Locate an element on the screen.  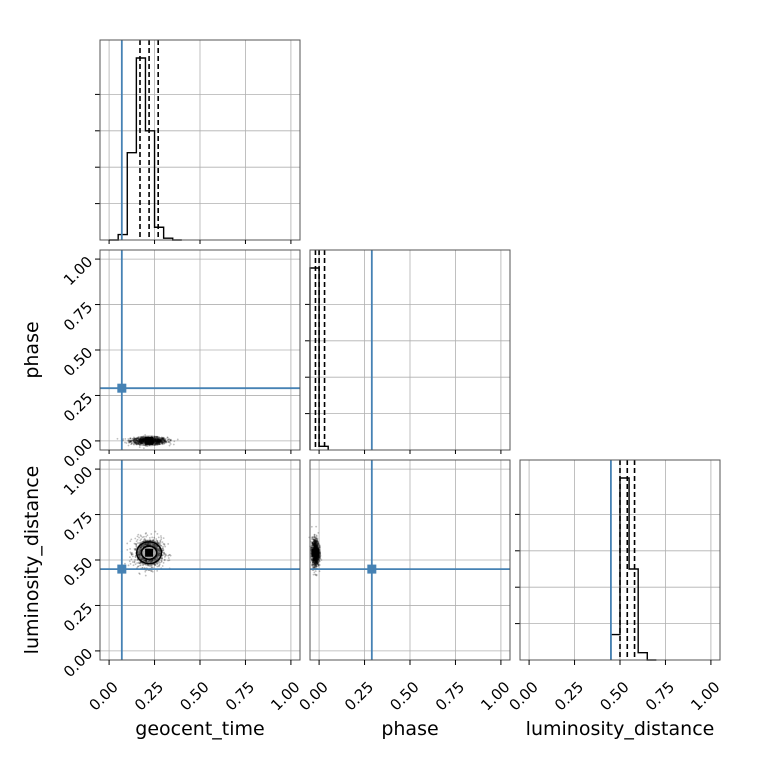
xtick-label-geocent_time-0: 0.00 is located at coordinates (103, 696).